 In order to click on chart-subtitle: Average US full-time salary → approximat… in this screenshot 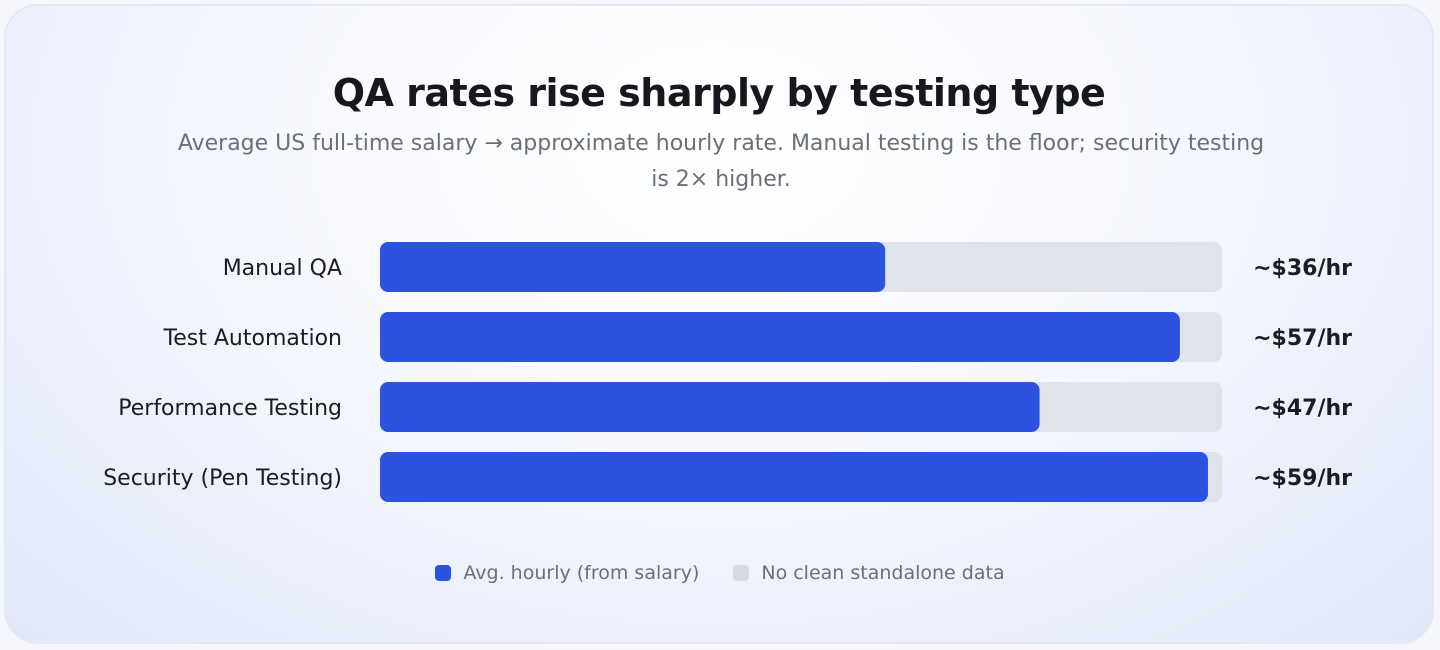, I will do `click(721, 161)`.